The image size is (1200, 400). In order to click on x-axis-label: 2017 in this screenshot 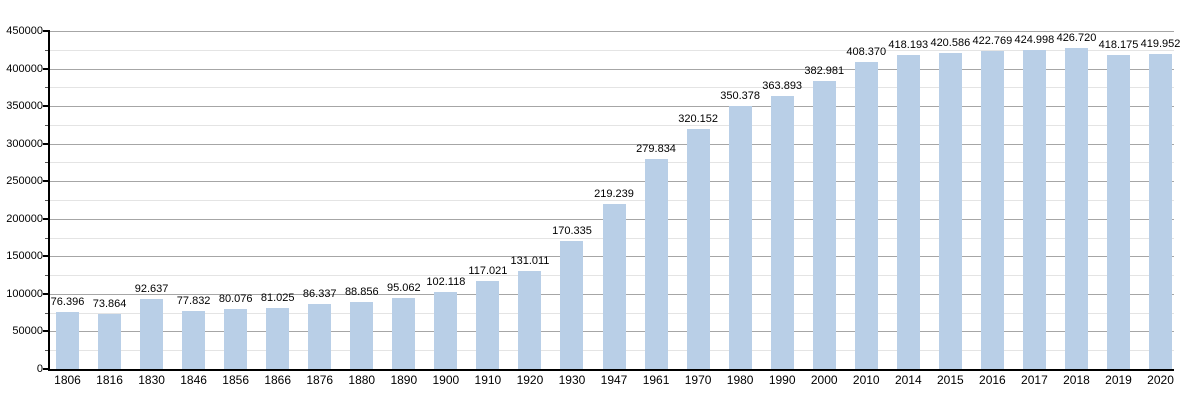, I will do `click(1034, 380)`.